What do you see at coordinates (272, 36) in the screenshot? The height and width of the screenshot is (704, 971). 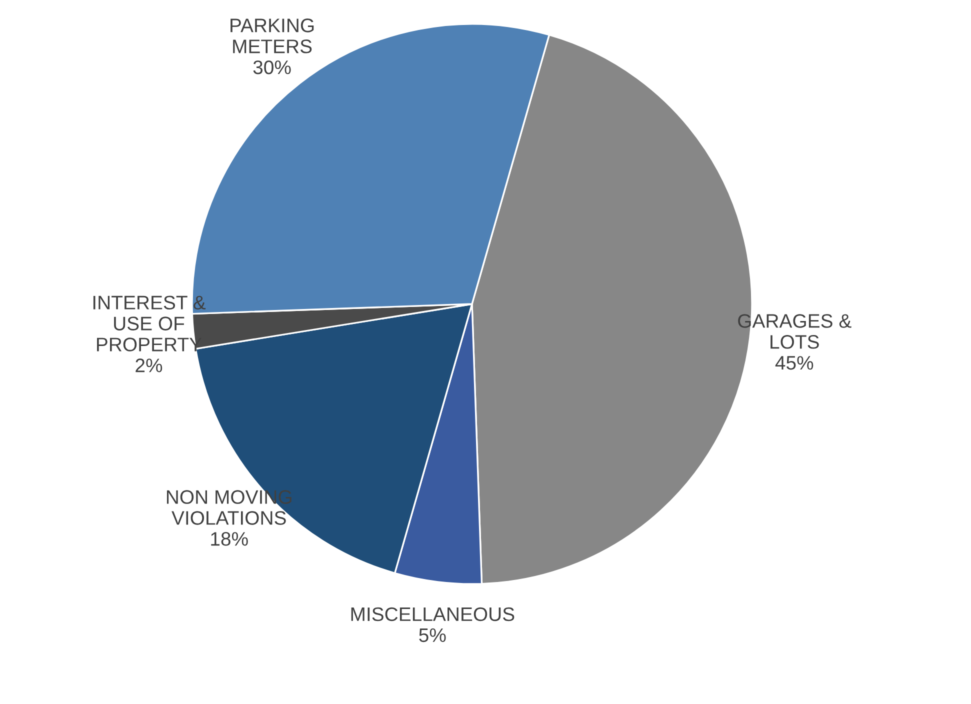 I see `slice-label: PARKING METERS` at bounding box center [272, 36].